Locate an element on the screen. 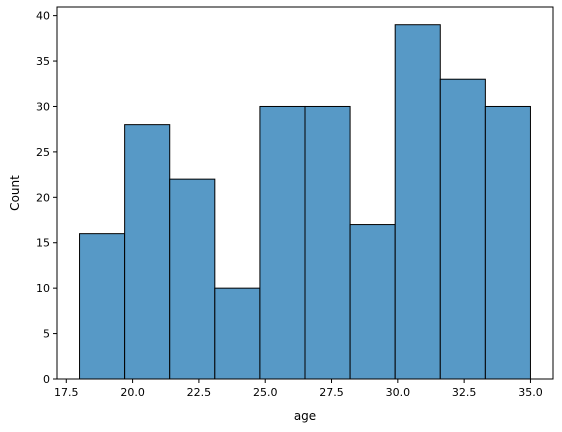 The width and height of the screenshot is (562, 432). y-tick-label: 0 is located at coordinates (46, 379).